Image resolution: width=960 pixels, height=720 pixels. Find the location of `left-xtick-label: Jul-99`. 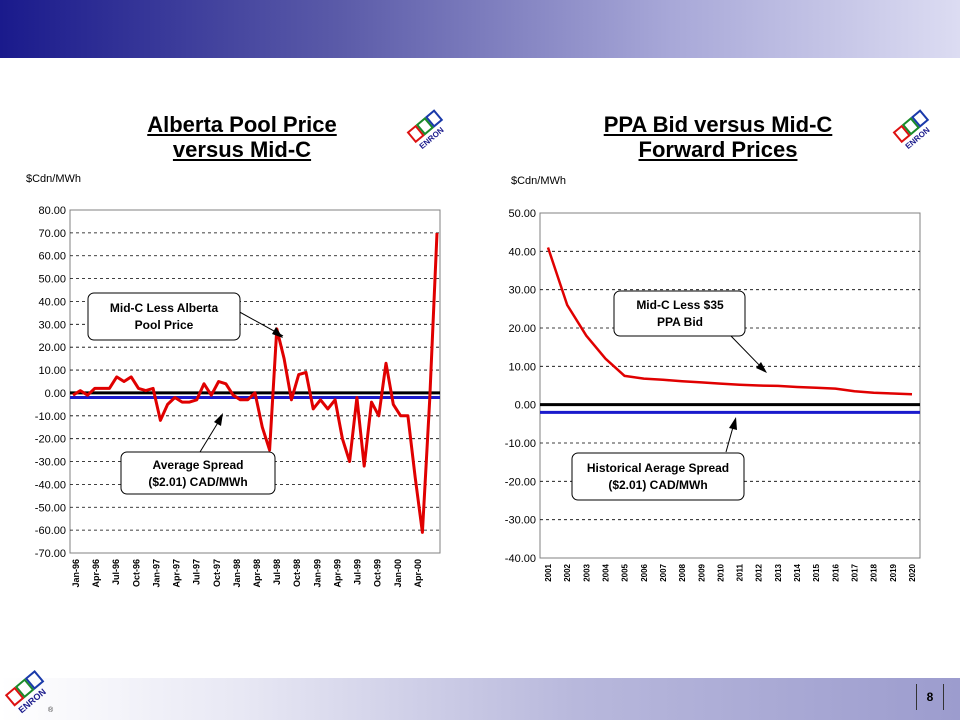

left-xtick-label: Jul-99 is located at coordinates (358, 572).